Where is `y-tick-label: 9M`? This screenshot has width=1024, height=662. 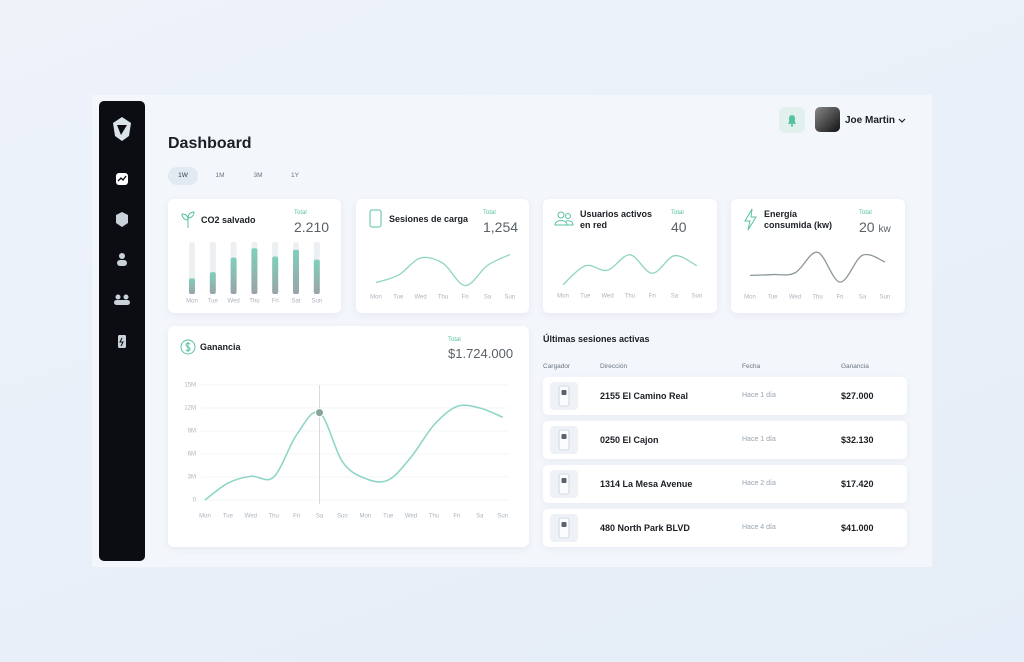 y-tick-label: 9M is located at coordinates (192, 432).